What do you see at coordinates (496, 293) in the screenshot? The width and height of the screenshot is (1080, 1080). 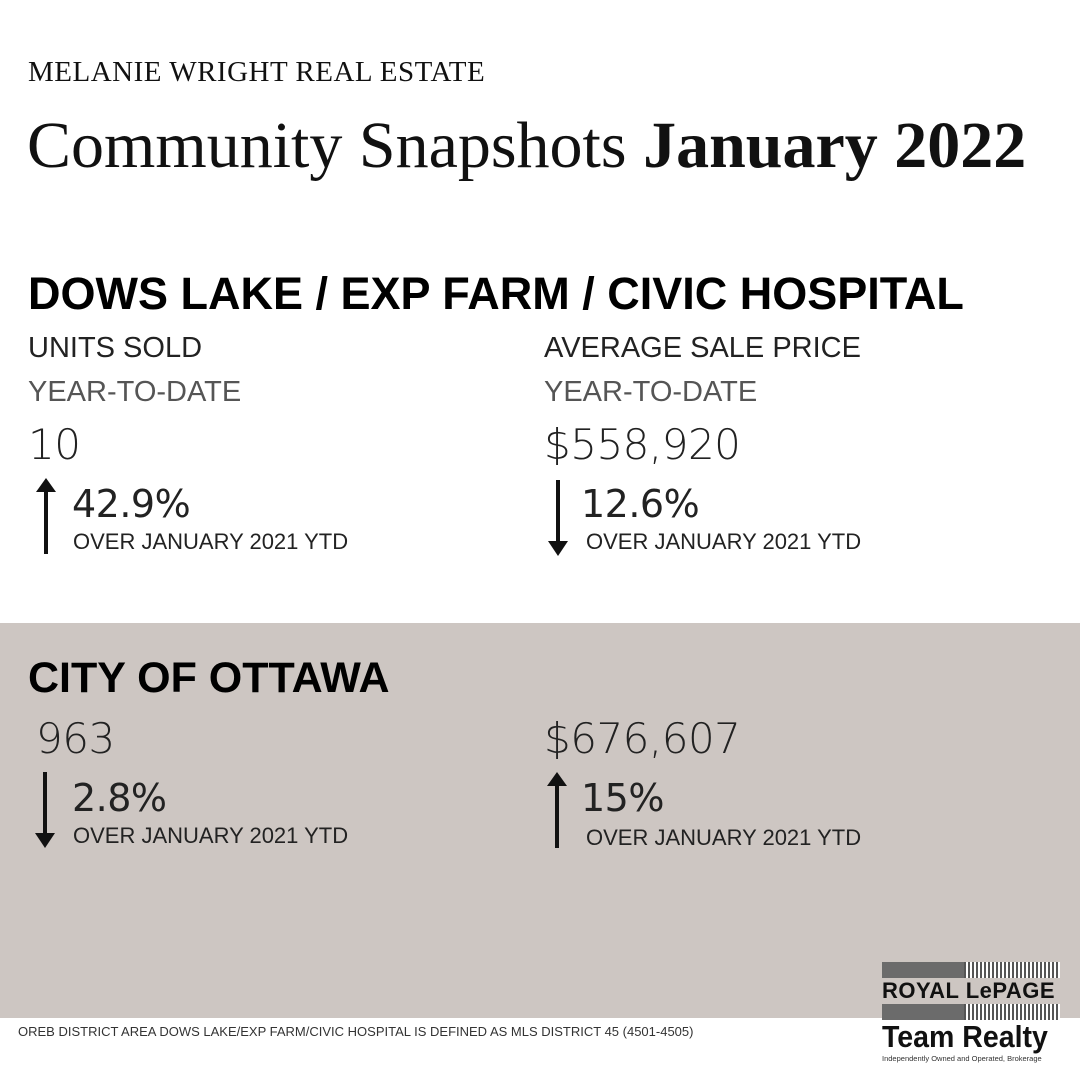 I see `neighbourhood-heading: DOWS LAKE / EXP FARM / CIVIC HOSPITAL` at bounding box center [496, 293].